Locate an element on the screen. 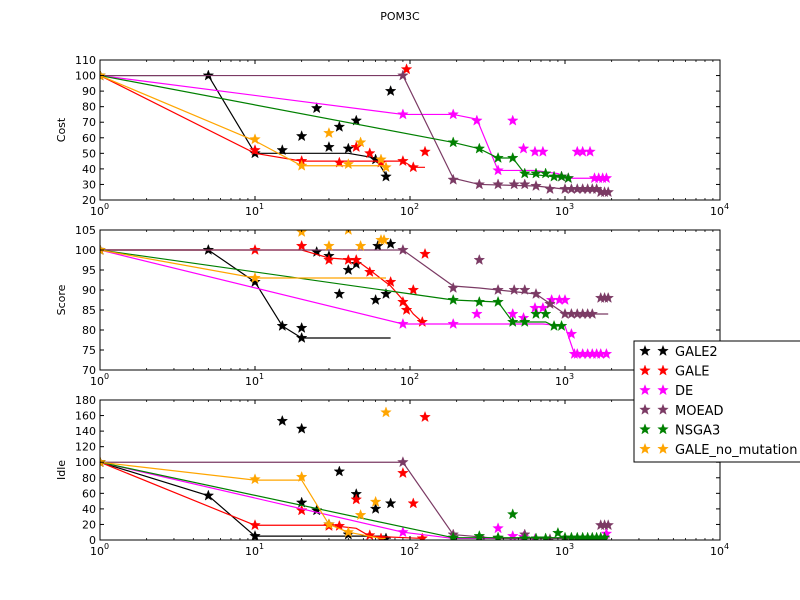  legend: GALE2 GALE DE MOEAD NSGA3 GALE_no_mutation is located at coordinates (716, 401).